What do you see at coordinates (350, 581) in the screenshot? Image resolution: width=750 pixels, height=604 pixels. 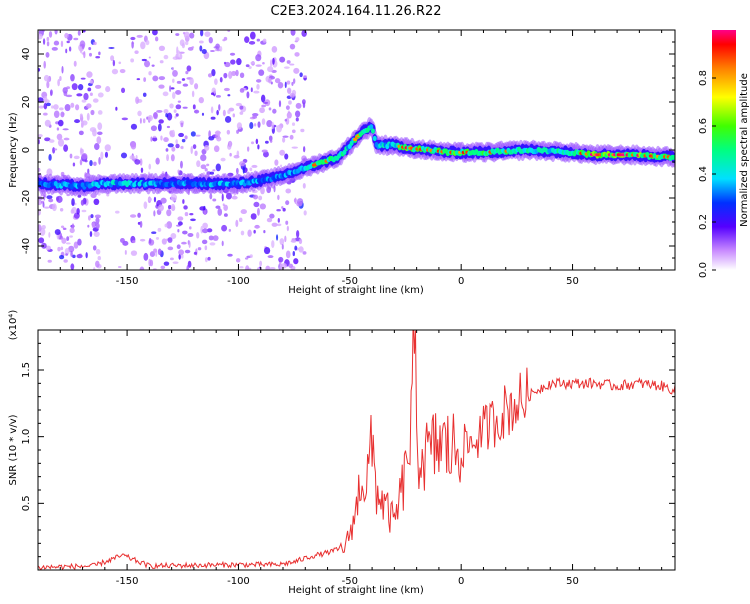 I see `x-tick-label: -50` at bounding box center [350, 581].